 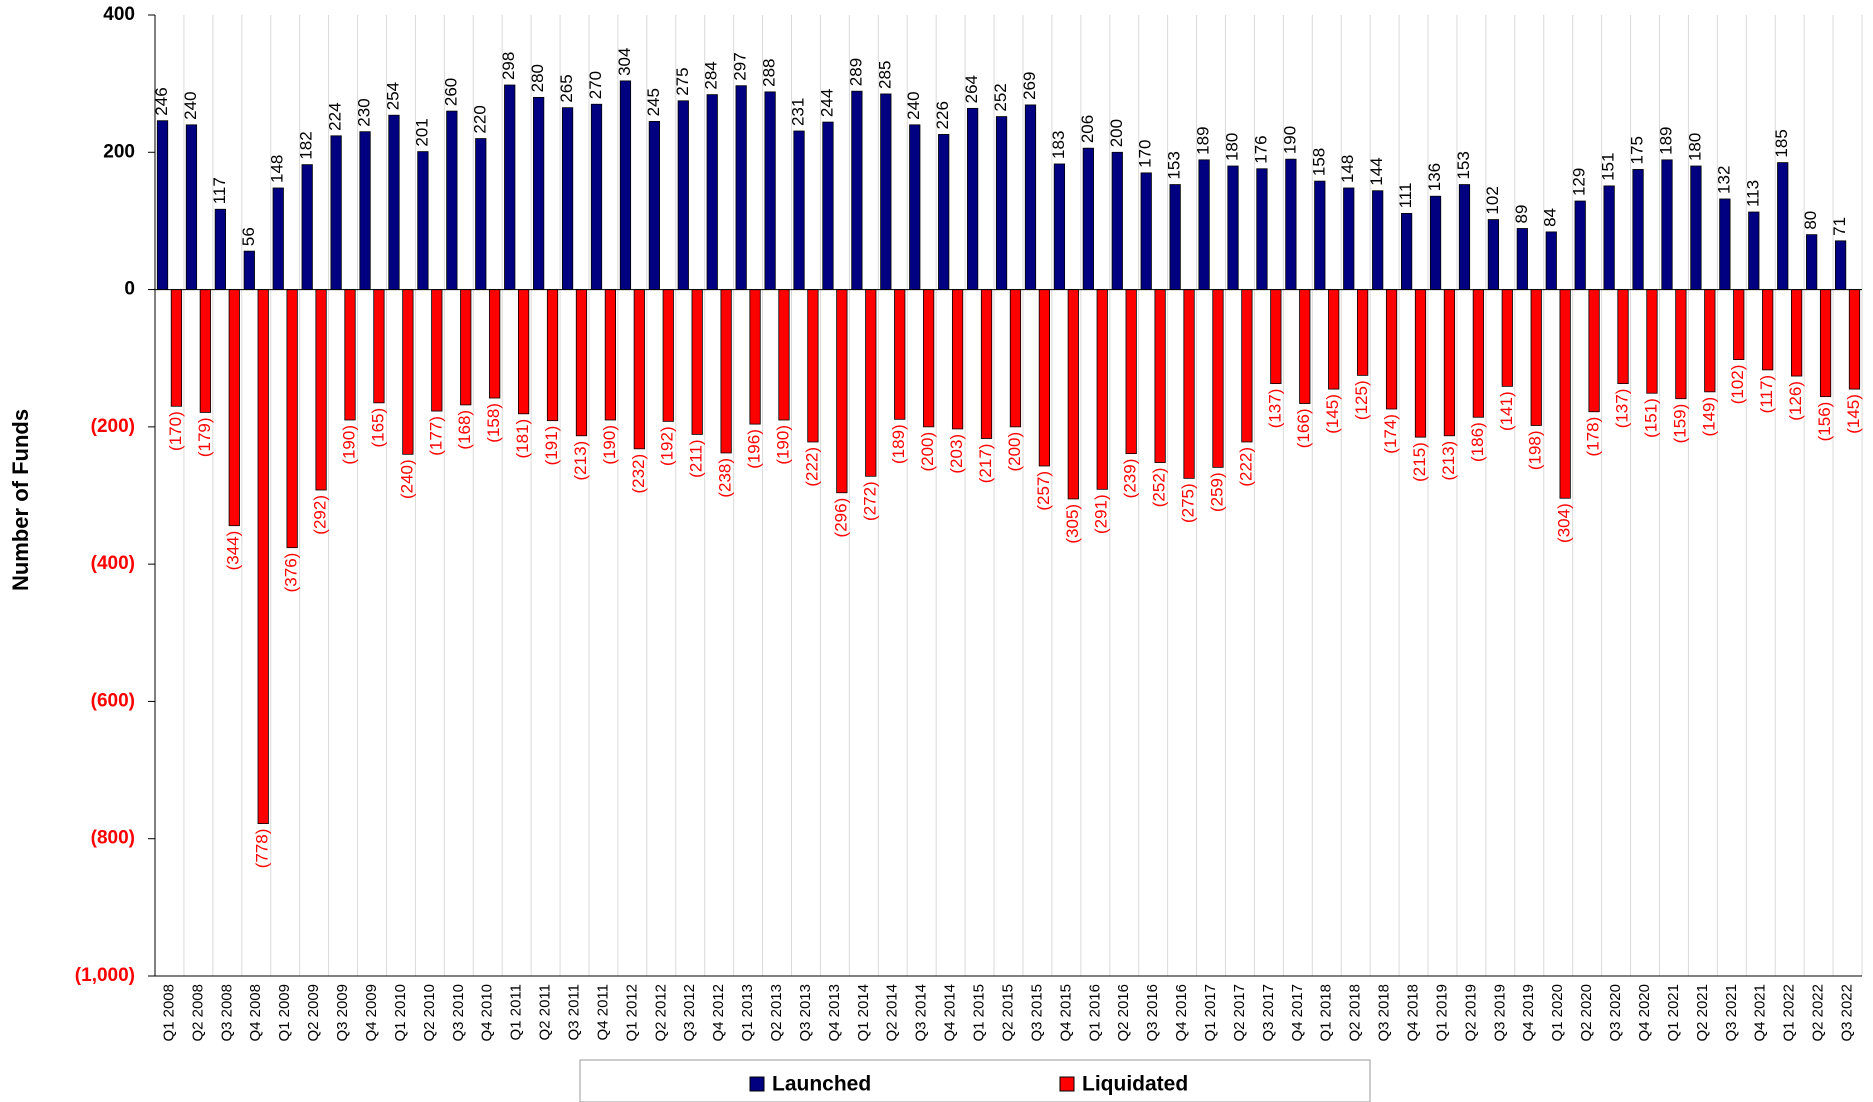 I want to click on x-tick-label: Q2 2008, so click(x=197, y=1013).